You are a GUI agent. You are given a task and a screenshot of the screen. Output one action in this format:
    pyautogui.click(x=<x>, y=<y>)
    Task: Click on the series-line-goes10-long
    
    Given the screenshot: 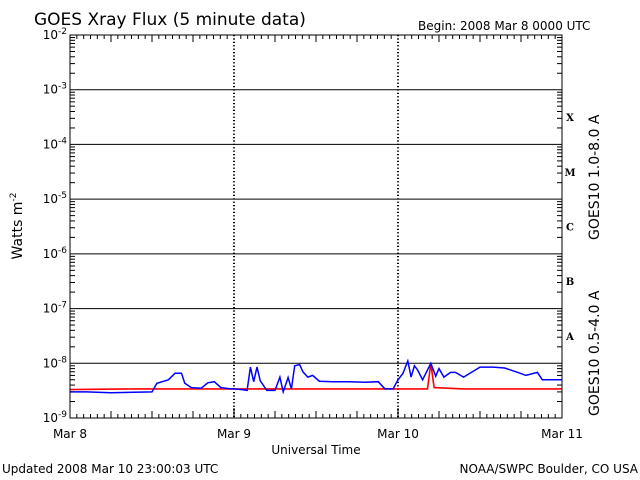 What is the action you would take?
    pyautogui.click(x=315, y=377)
    